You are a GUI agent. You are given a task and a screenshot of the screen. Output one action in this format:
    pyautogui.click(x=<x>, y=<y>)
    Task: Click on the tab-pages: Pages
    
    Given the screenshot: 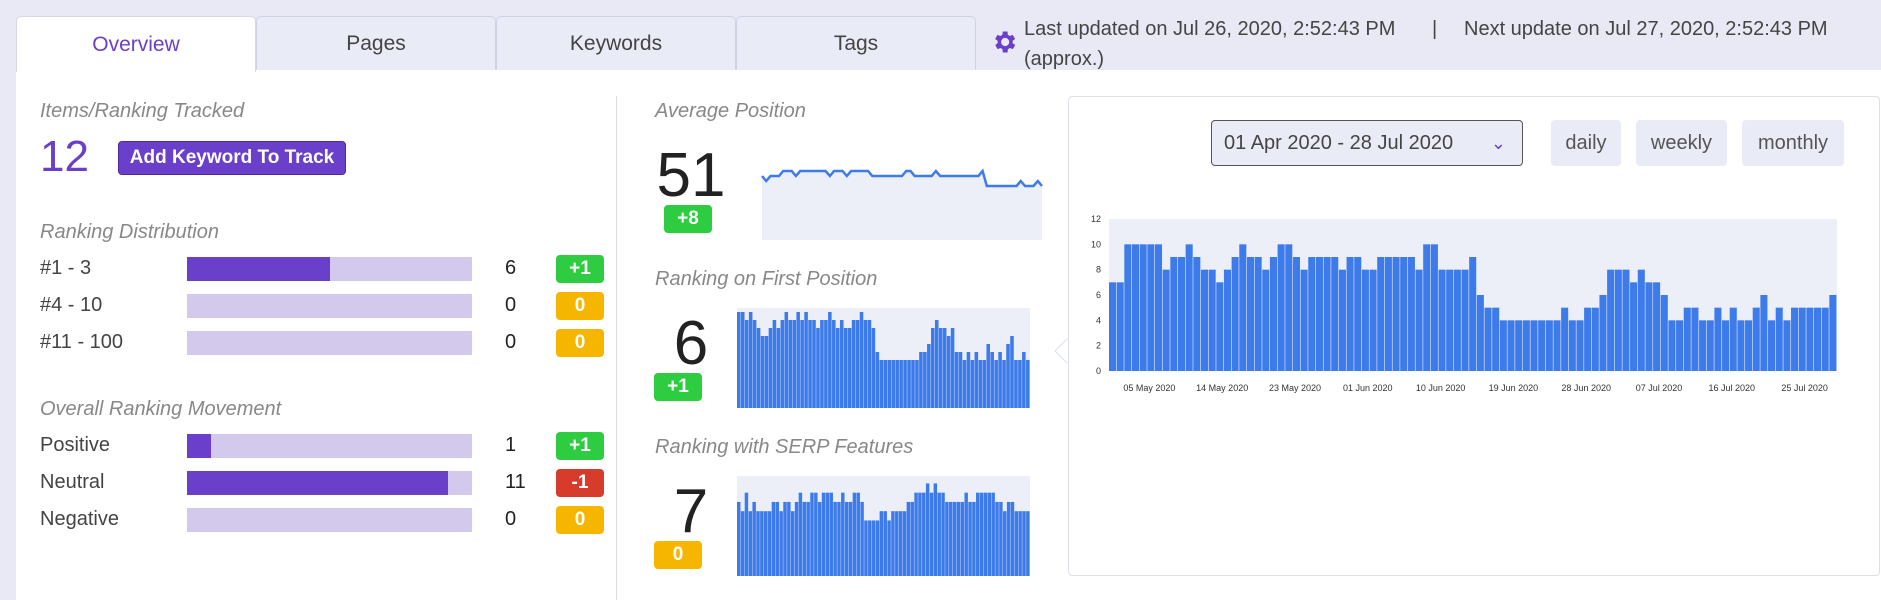 What is the action you would take?
    pyautogui.click(x=376, y=43)
    